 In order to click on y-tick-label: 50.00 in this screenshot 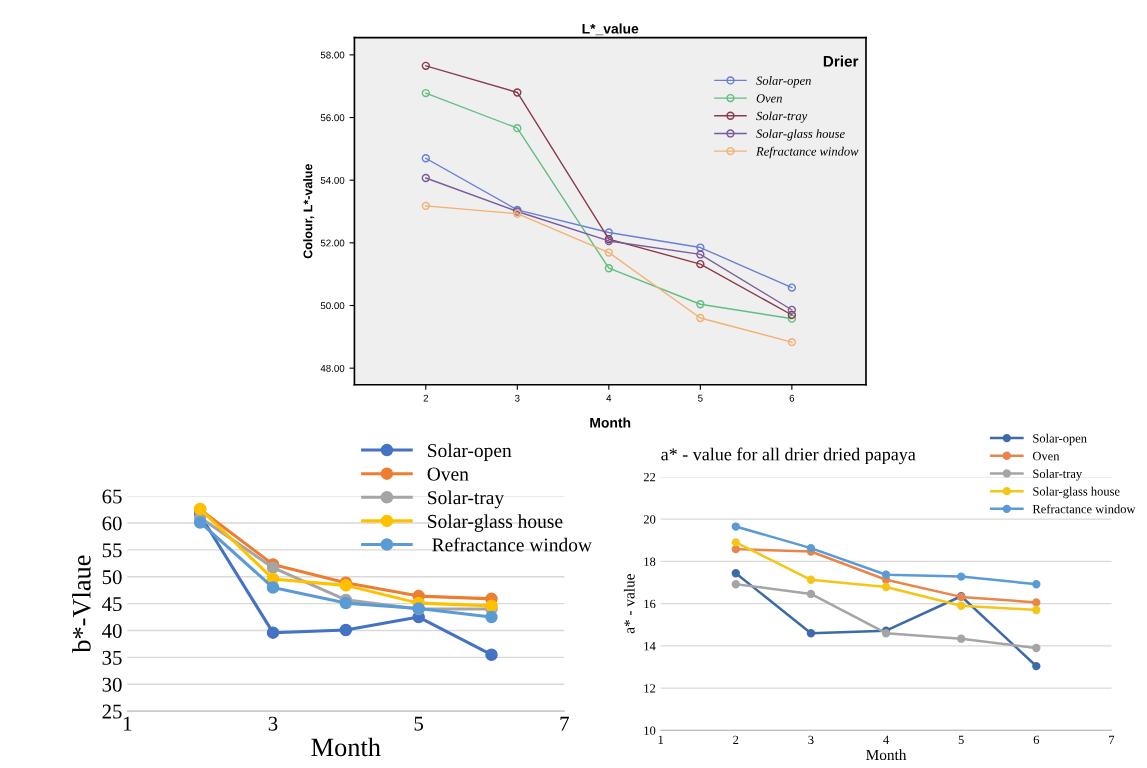, I will do `click(332, 306)`.